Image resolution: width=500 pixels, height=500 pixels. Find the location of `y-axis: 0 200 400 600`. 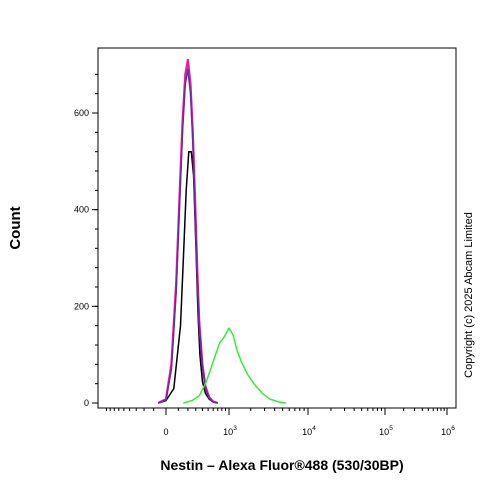

y-axis: 0 200 400 600 is located at coordinates (86, 240).